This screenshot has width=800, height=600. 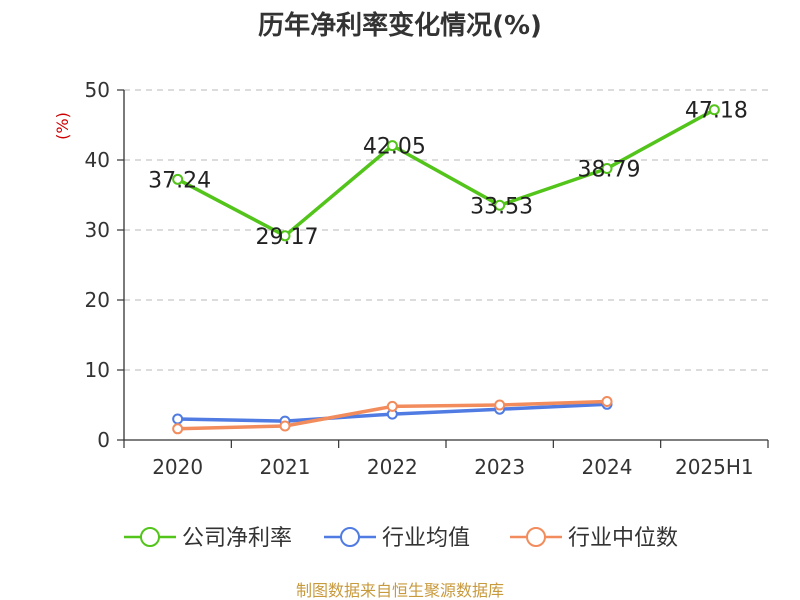 What do you see at coordinates (285, 467) in the screenshot?
I see `x-tick-label: 2021` at bounding box center [285, 467].